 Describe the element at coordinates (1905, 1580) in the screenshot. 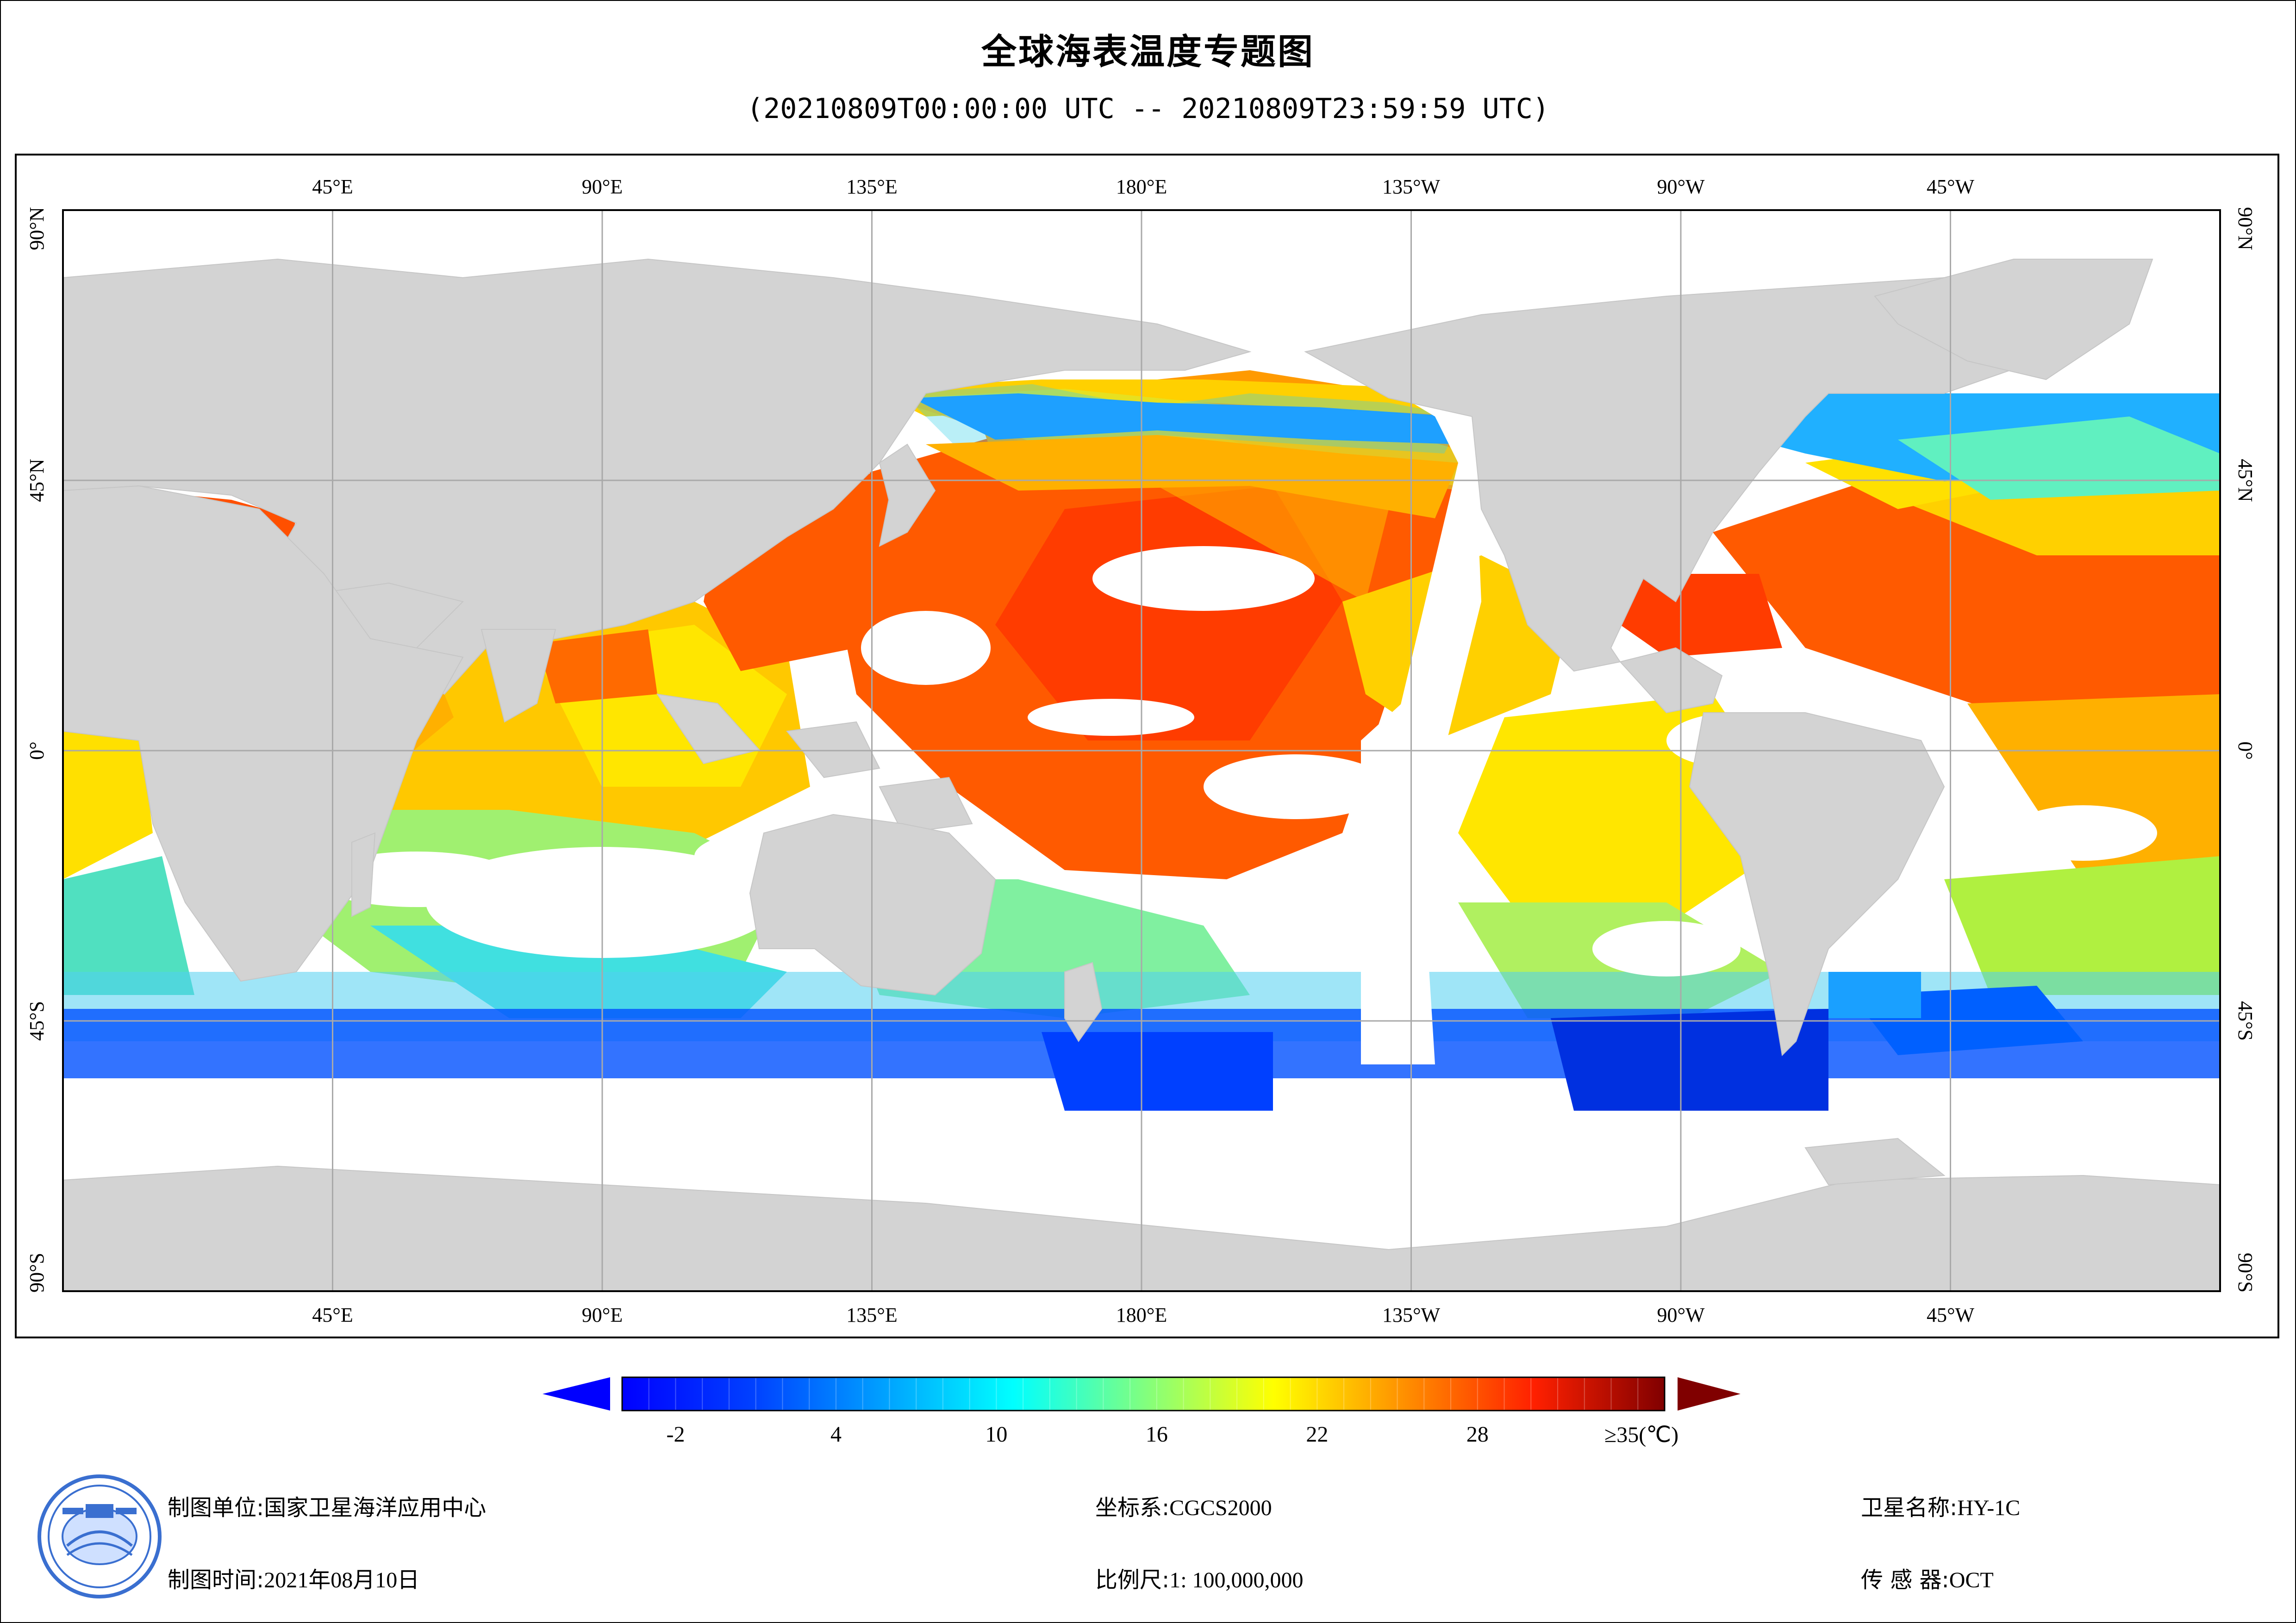

I see `sensor-label: 传 感 器:` at that location.